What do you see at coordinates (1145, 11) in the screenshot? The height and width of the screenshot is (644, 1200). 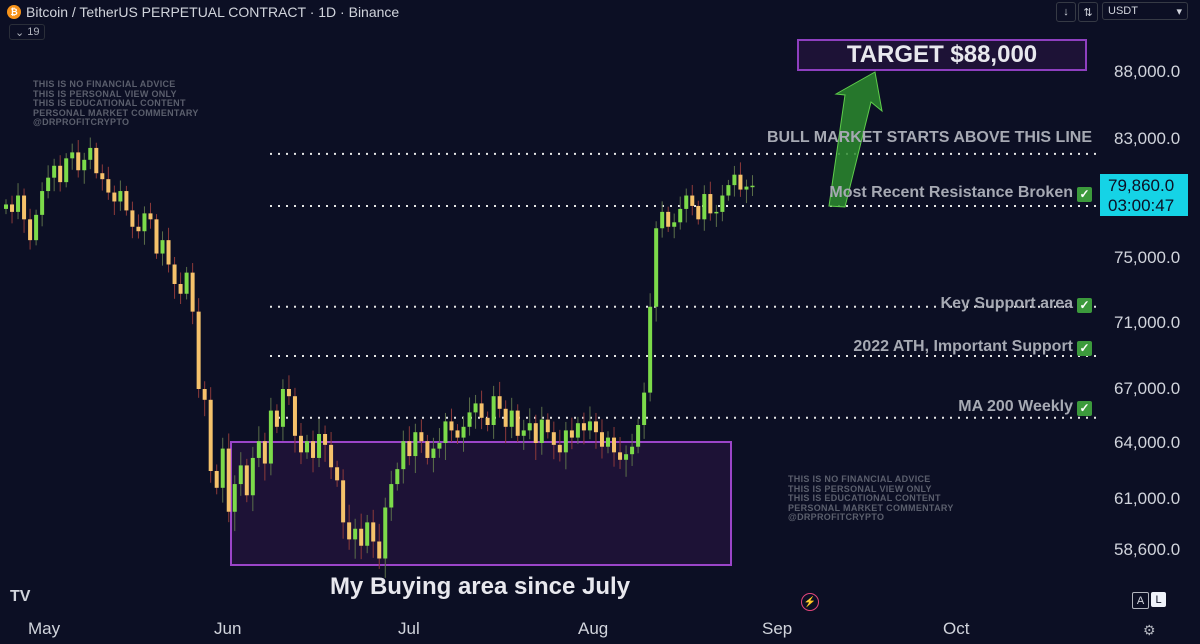 I see `currency-select: USDT ▾` at bounding box center [1145, 11].